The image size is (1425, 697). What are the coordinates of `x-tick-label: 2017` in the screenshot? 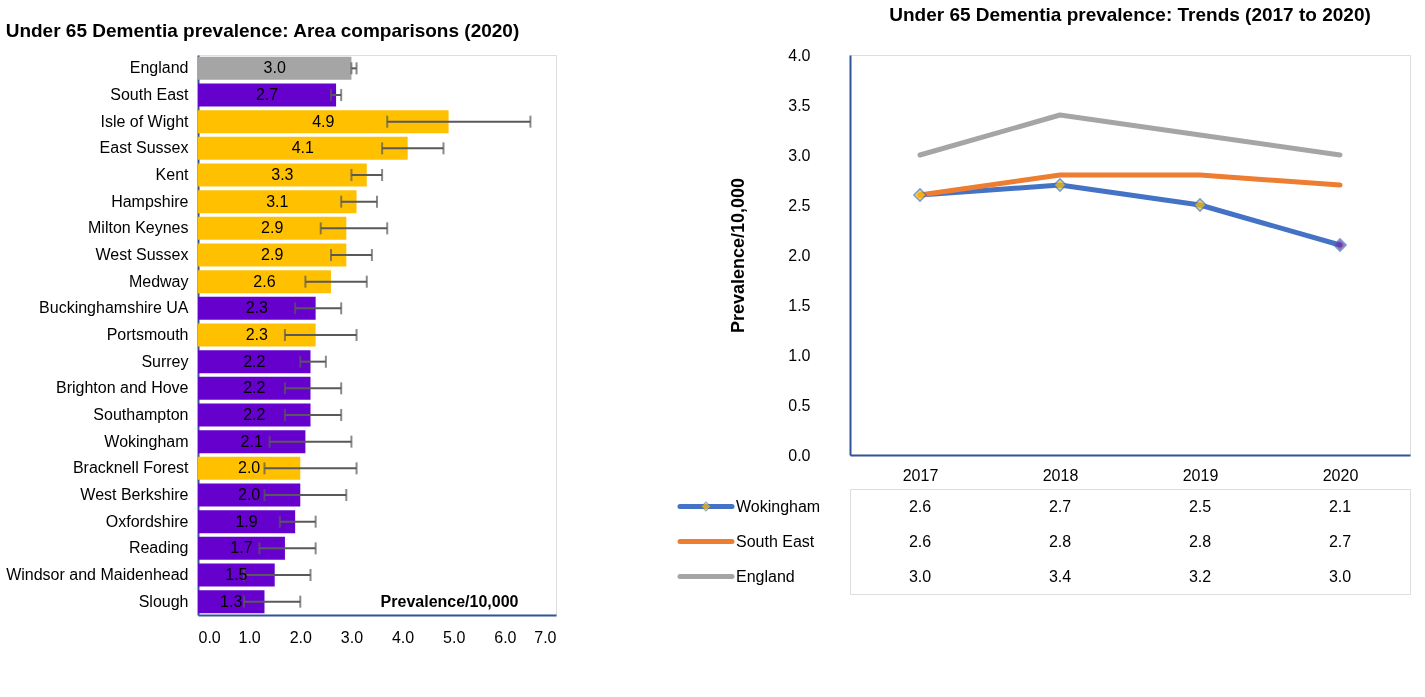 It's located at (920, 475).